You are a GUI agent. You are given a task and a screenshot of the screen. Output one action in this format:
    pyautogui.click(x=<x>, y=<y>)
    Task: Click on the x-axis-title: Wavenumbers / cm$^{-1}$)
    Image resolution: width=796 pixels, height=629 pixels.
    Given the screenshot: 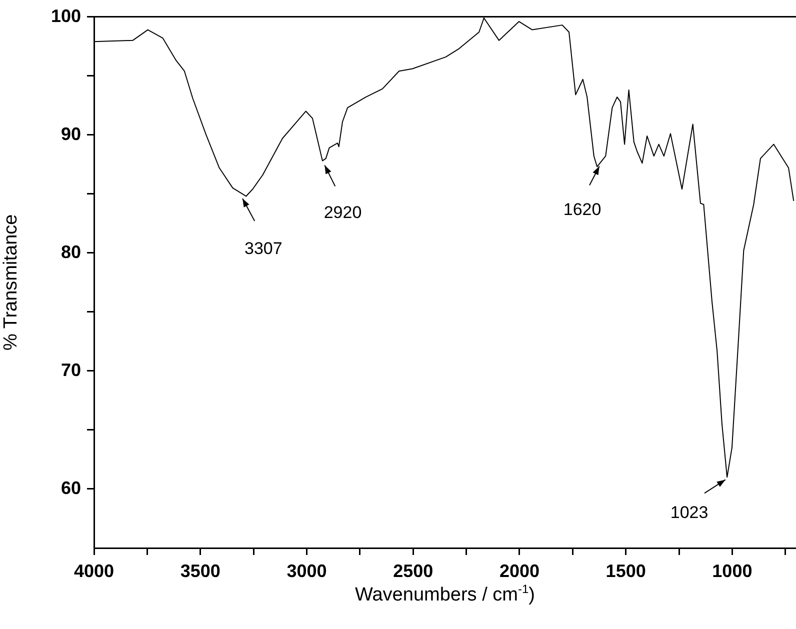 What is the action you would take?
    pyautogui.click(x=445, y=594)
    